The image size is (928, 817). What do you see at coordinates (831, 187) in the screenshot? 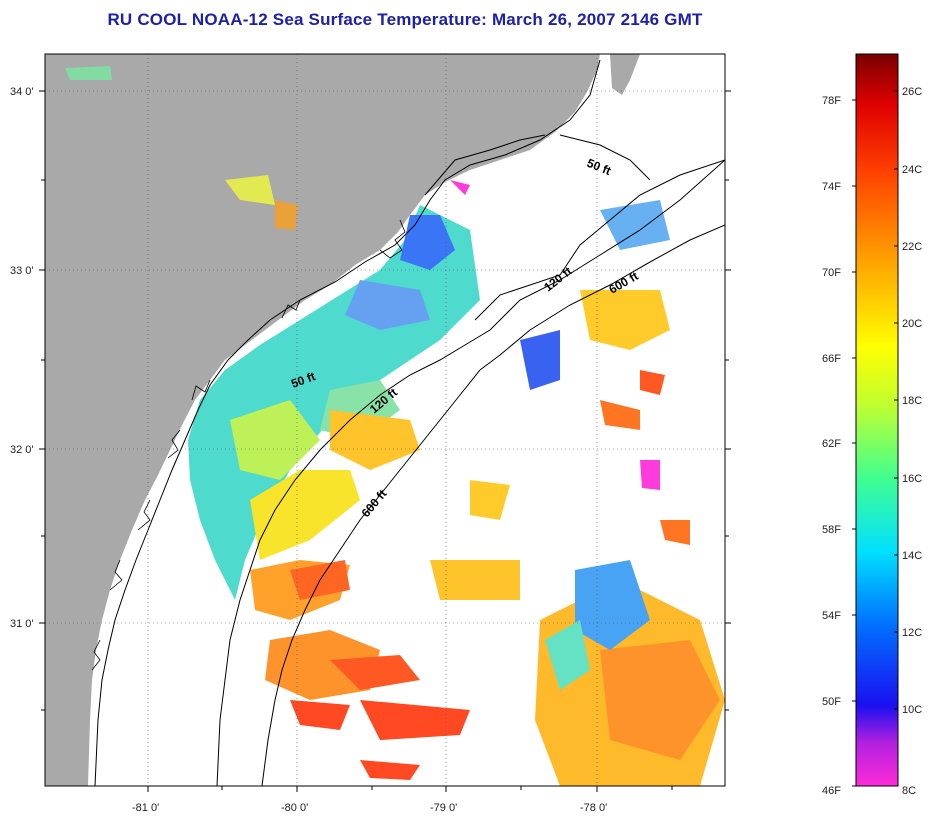
I see `colorbar-f-label: 74F` at bounding box center [831, 187].